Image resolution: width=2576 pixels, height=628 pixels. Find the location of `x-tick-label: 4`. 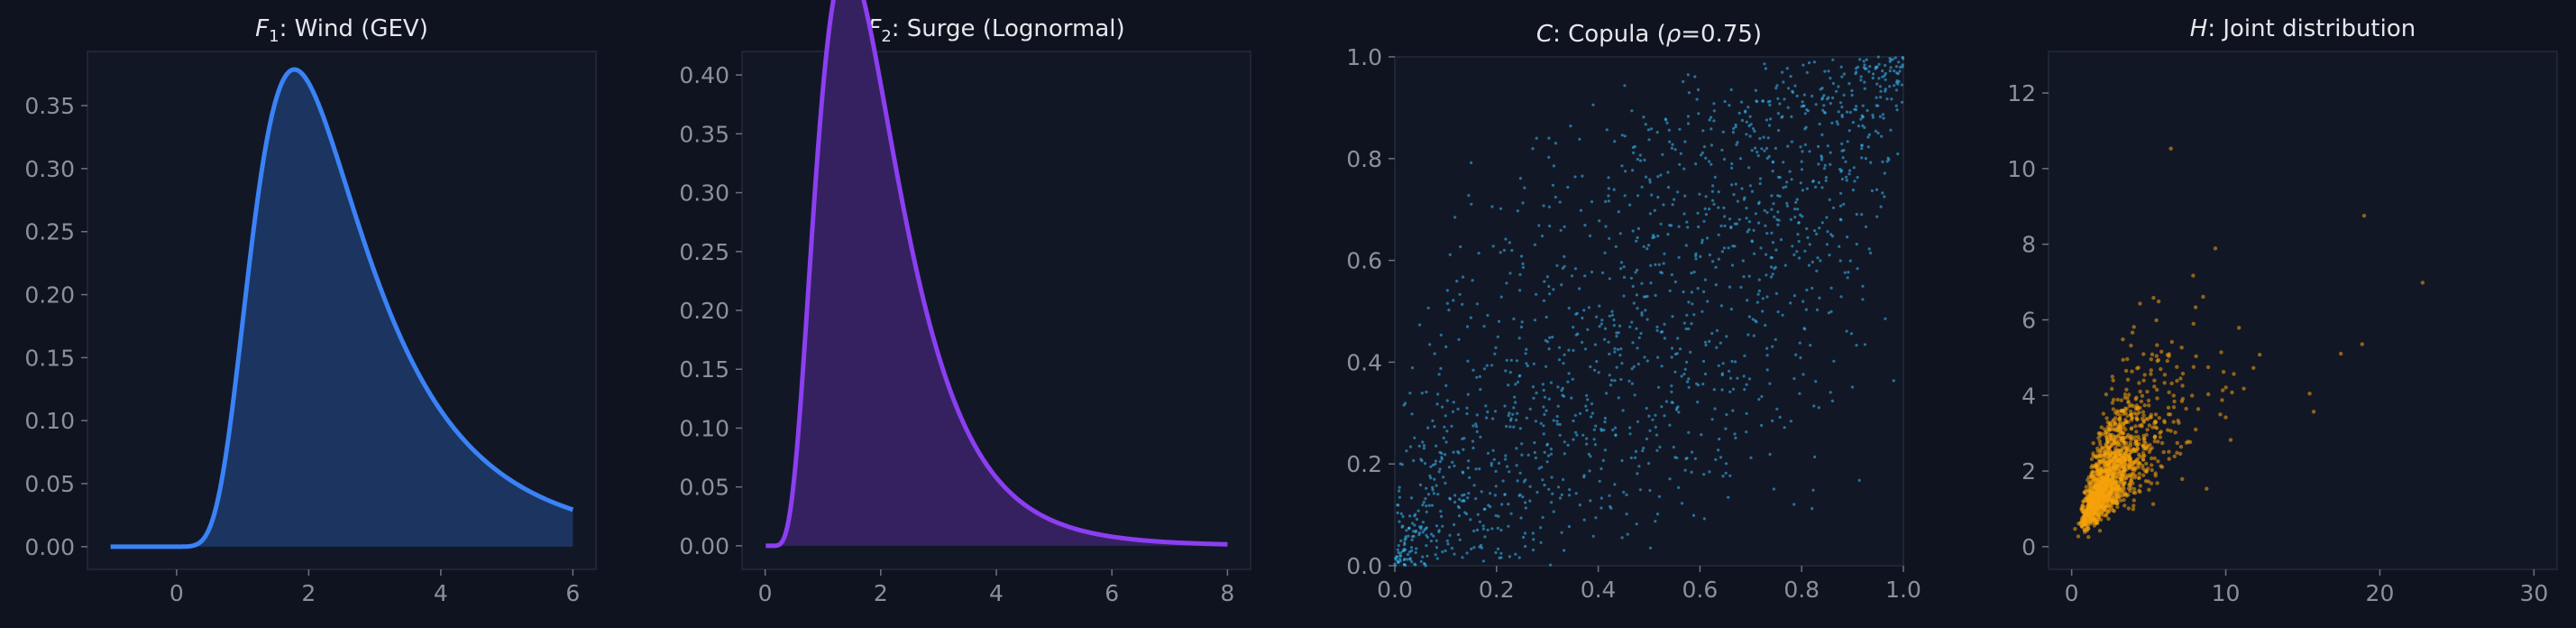

x-tick-label: 4 is located at coordinates (441, 593).